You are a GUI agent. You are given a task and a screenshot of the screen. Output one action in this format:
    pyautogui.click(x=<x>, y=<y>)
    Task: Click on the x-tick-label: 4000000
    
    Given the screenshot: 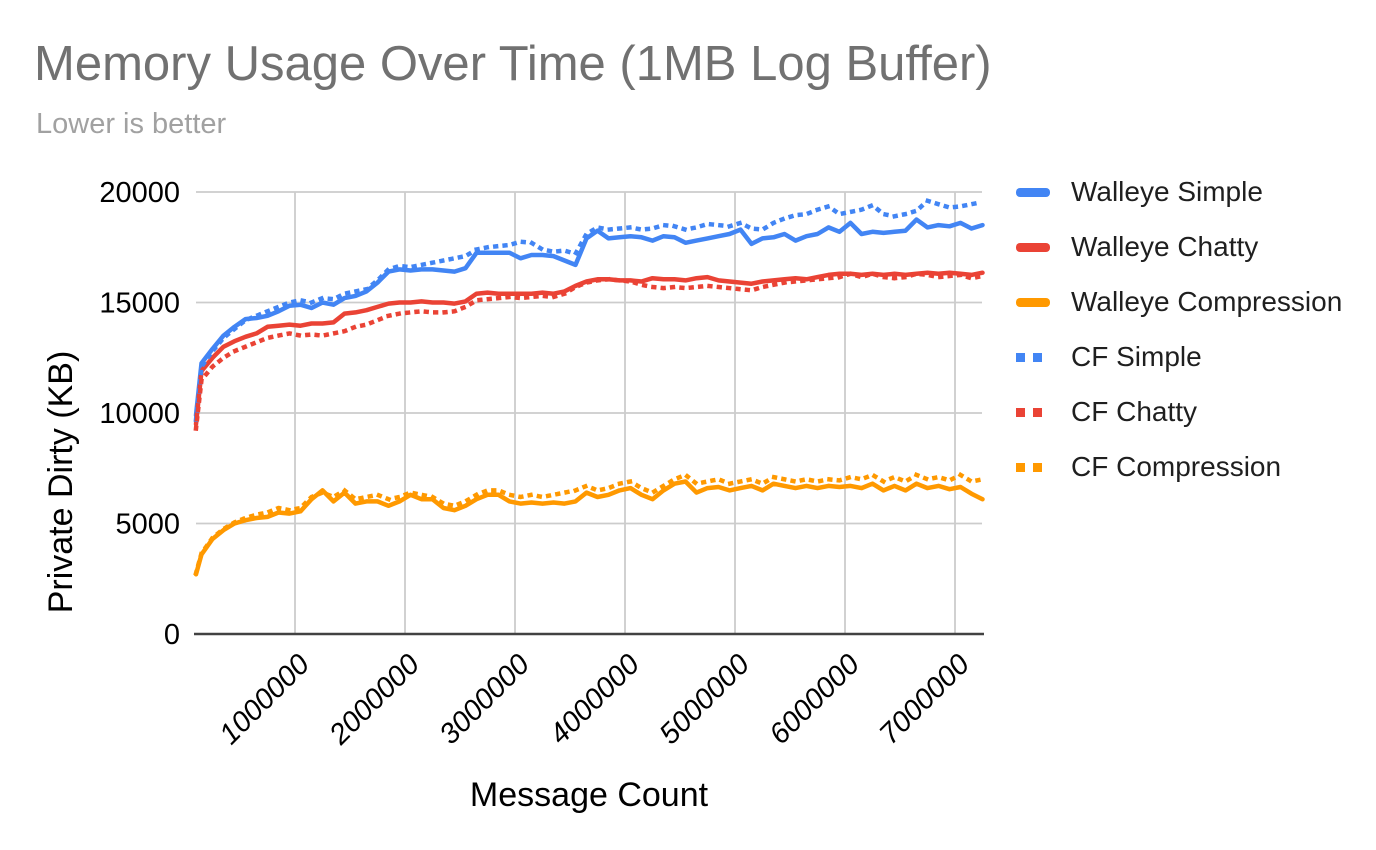 What is the action you would take?
    pyautogui.click(x=594, y=699)
    